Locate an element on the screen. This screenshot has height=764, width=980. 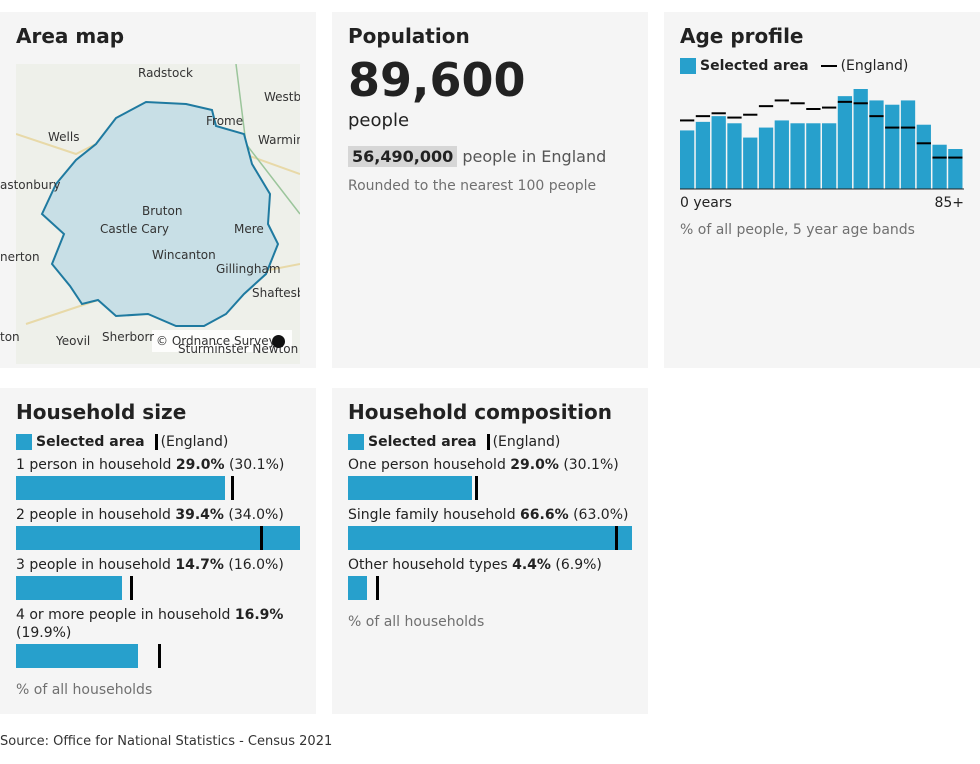
bar-label: 3 people in household 14.7% (16.0%) is located at coordinates (158, 565).